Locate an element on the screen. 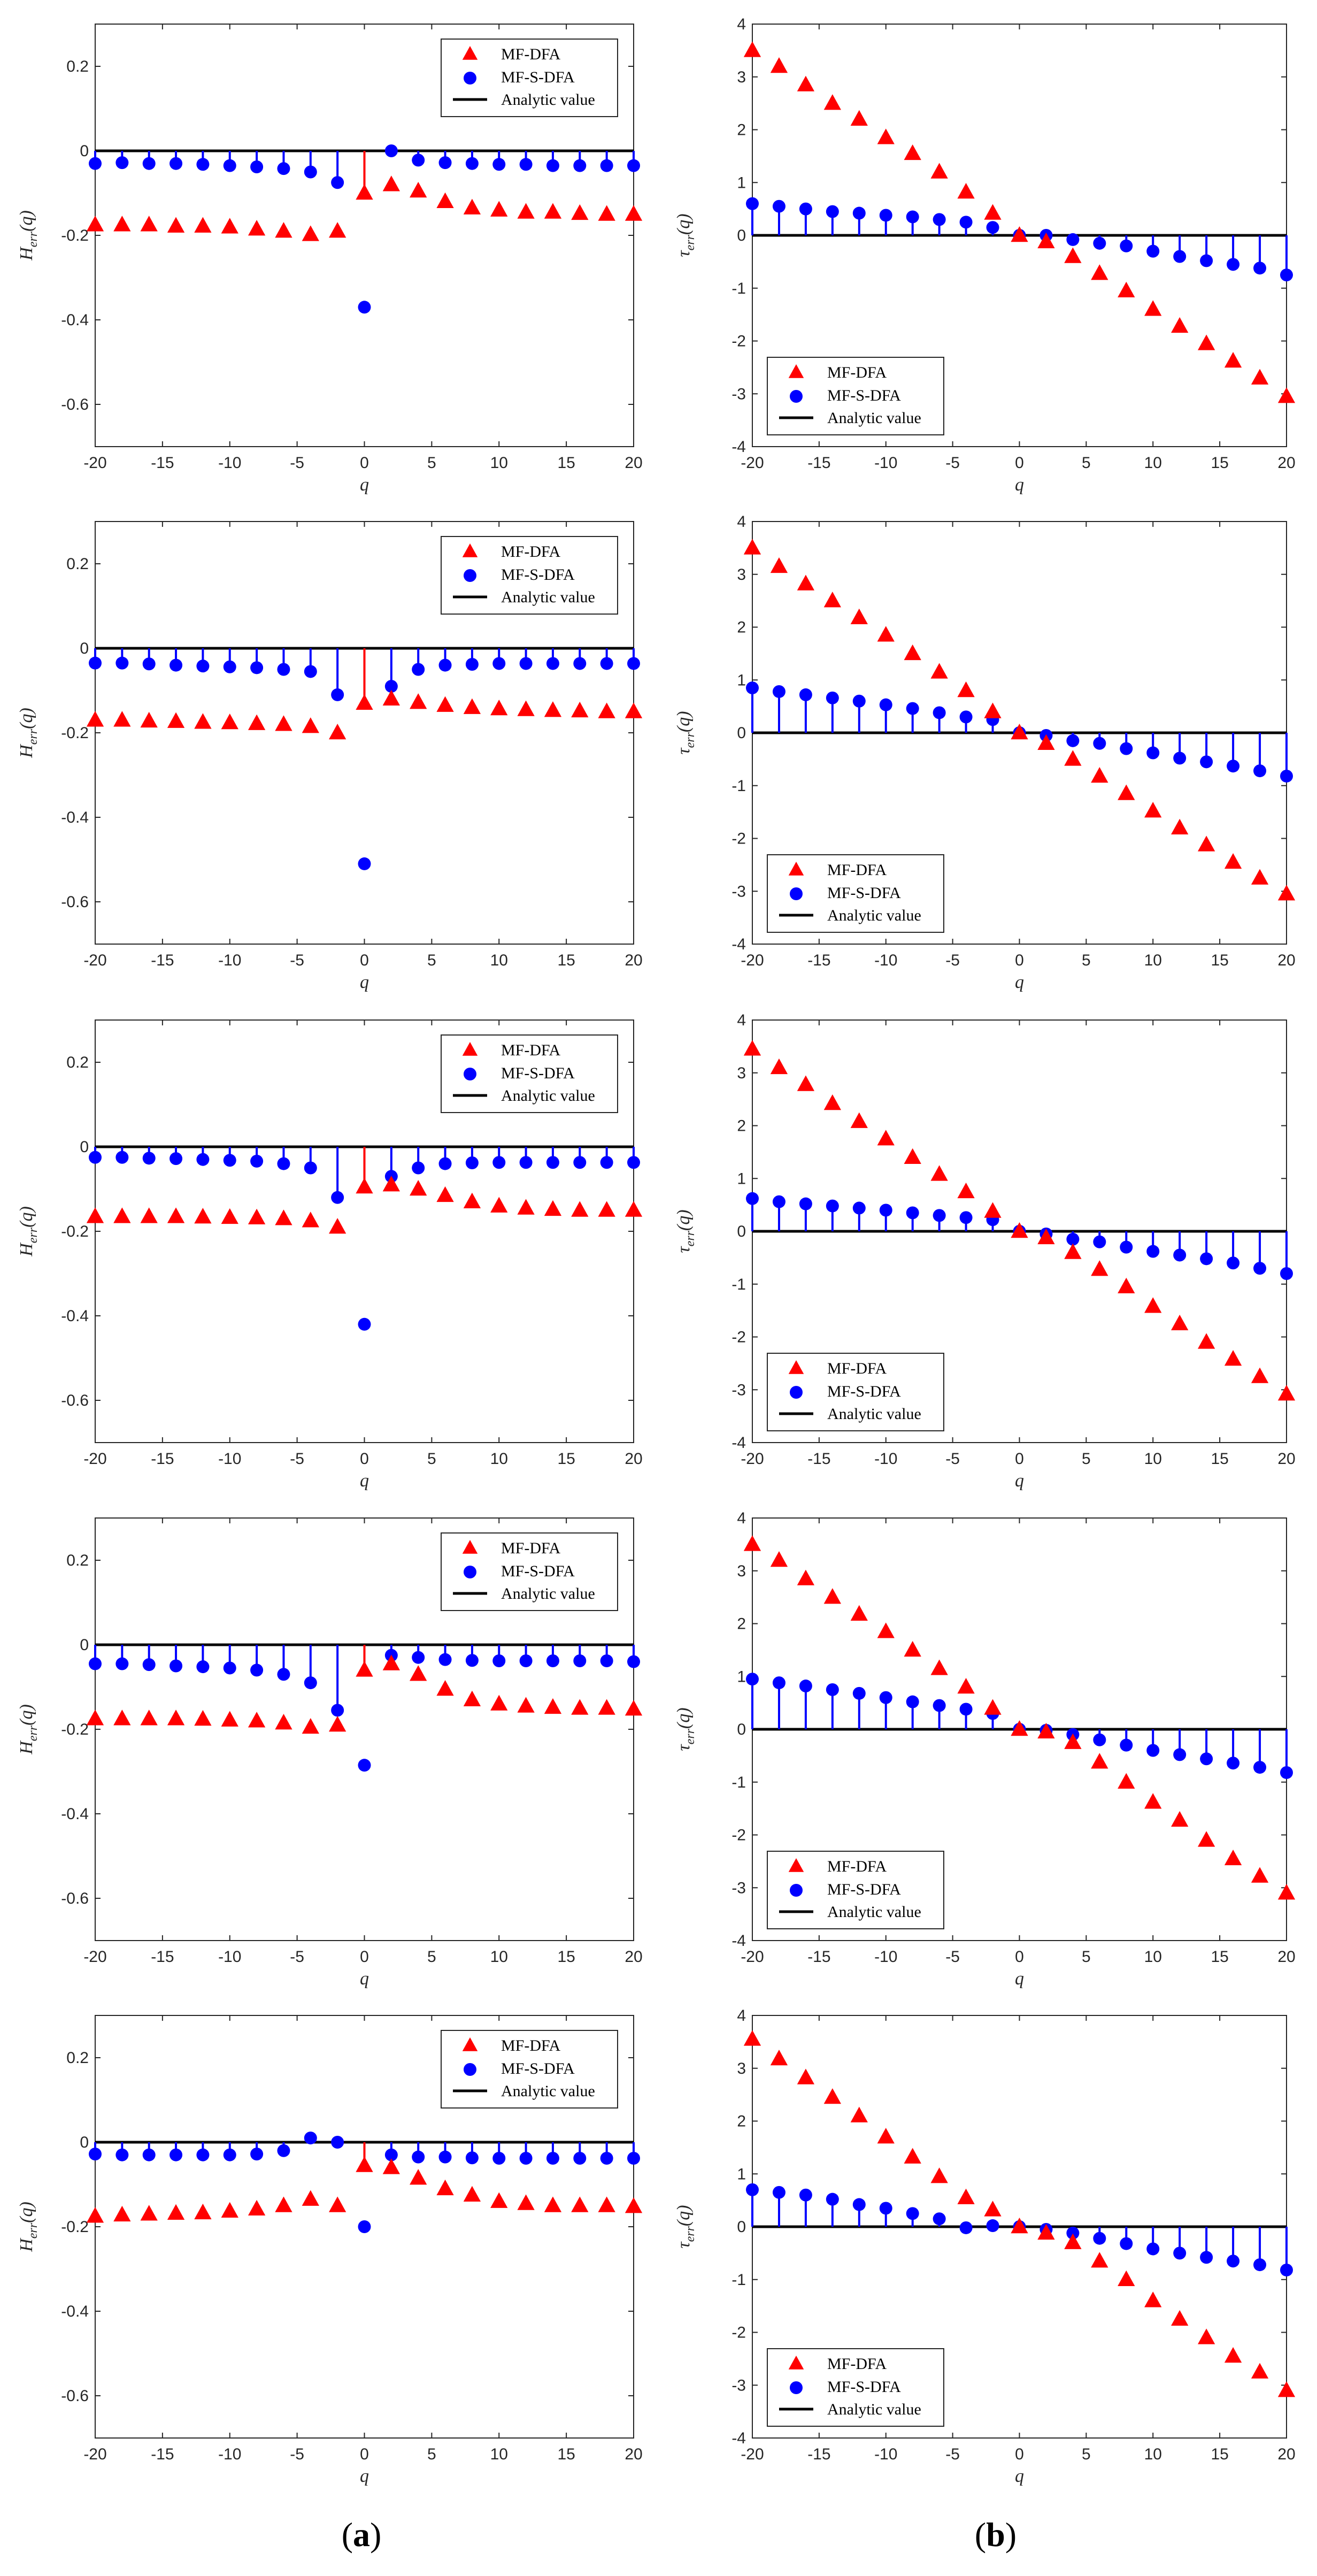  panel-b5-xtick-label: -15 is located at coordinates (818, 2454).